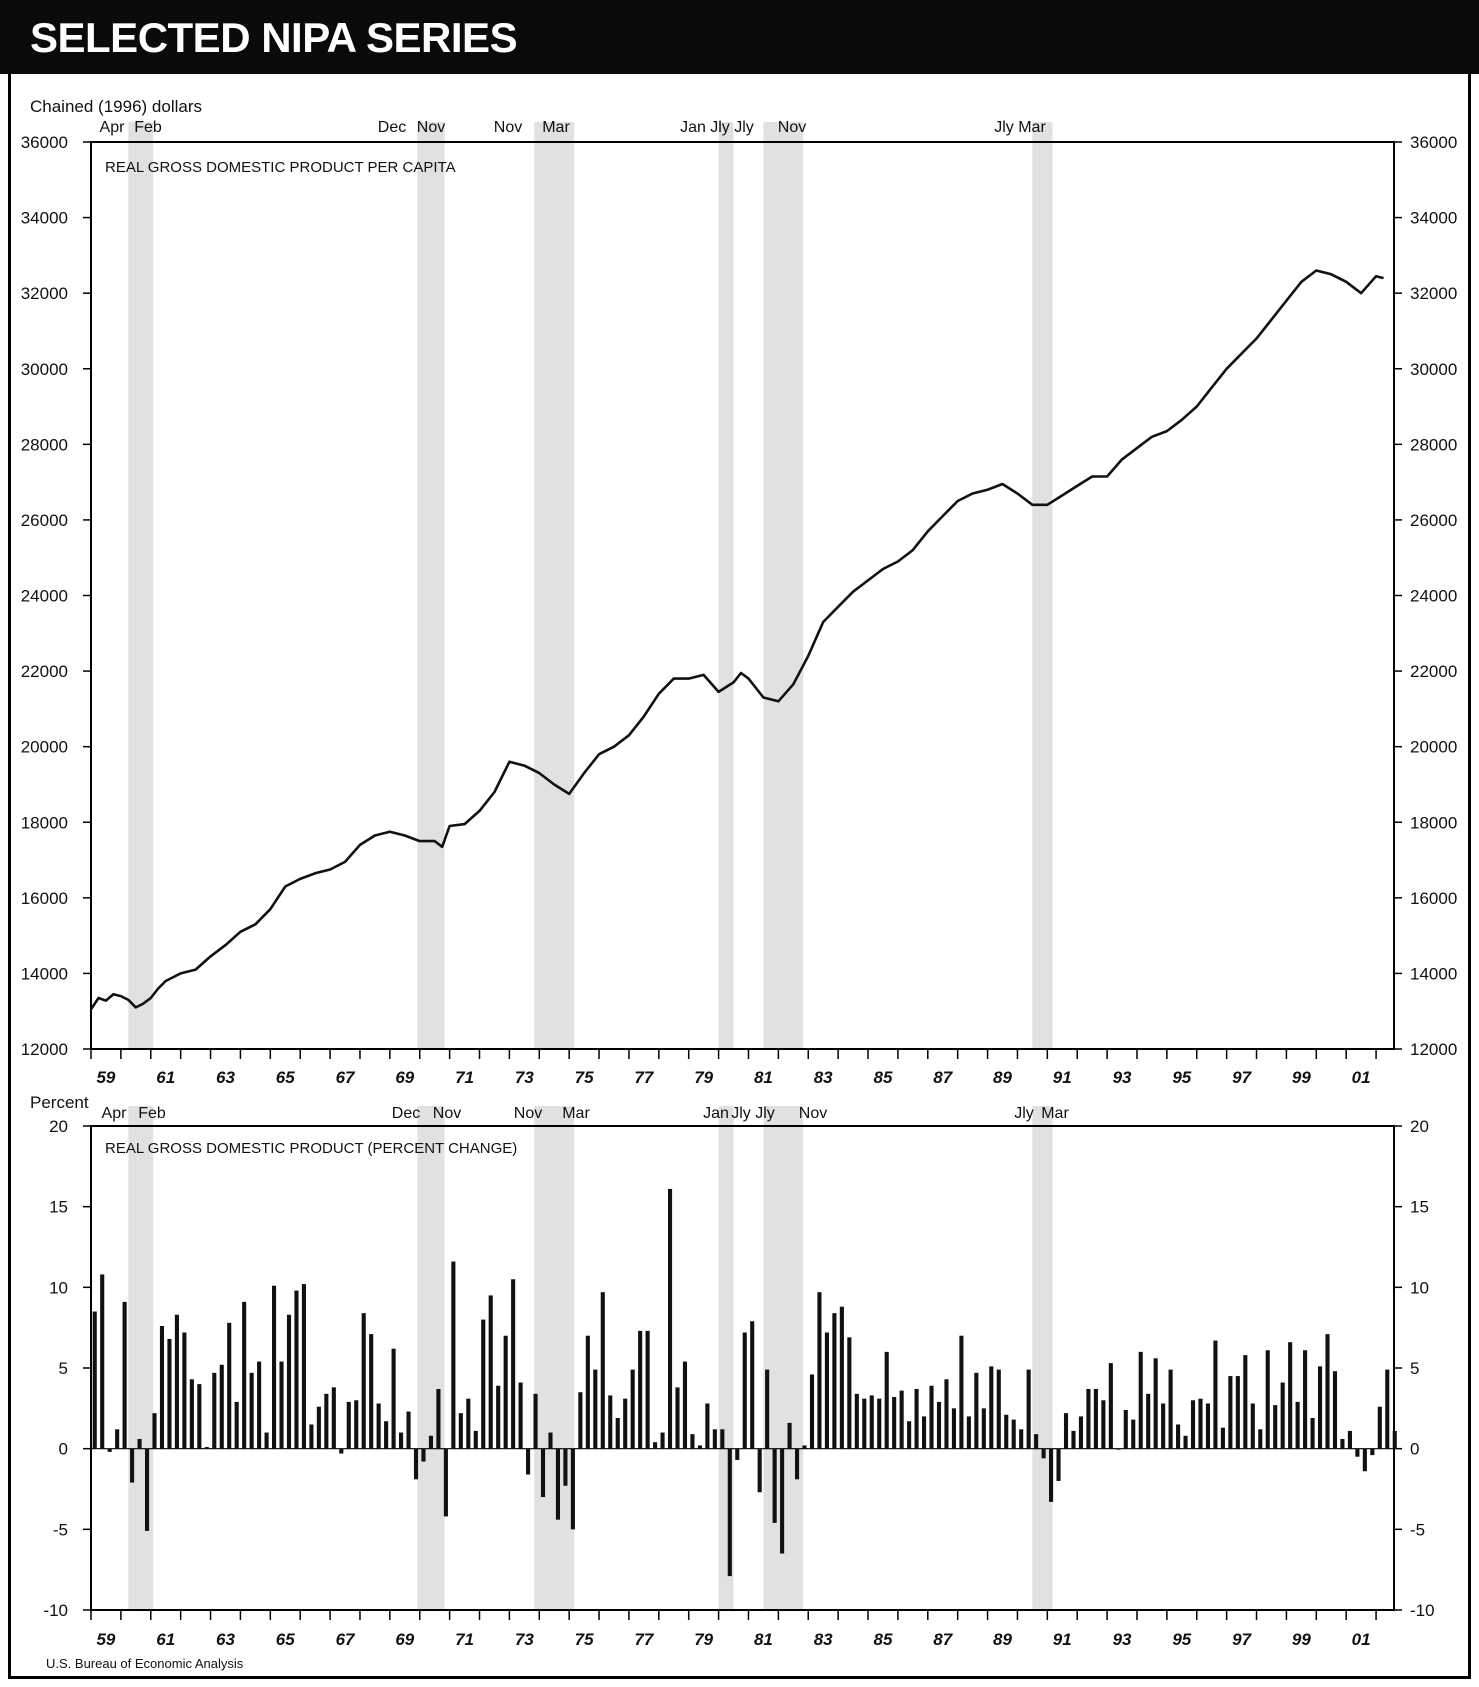 The image size is (1479, 1687). What do you see at coordinates (346, 1077) in the screenshot?
I see `x-year-label: 67` at bounding box center [346, 1077].